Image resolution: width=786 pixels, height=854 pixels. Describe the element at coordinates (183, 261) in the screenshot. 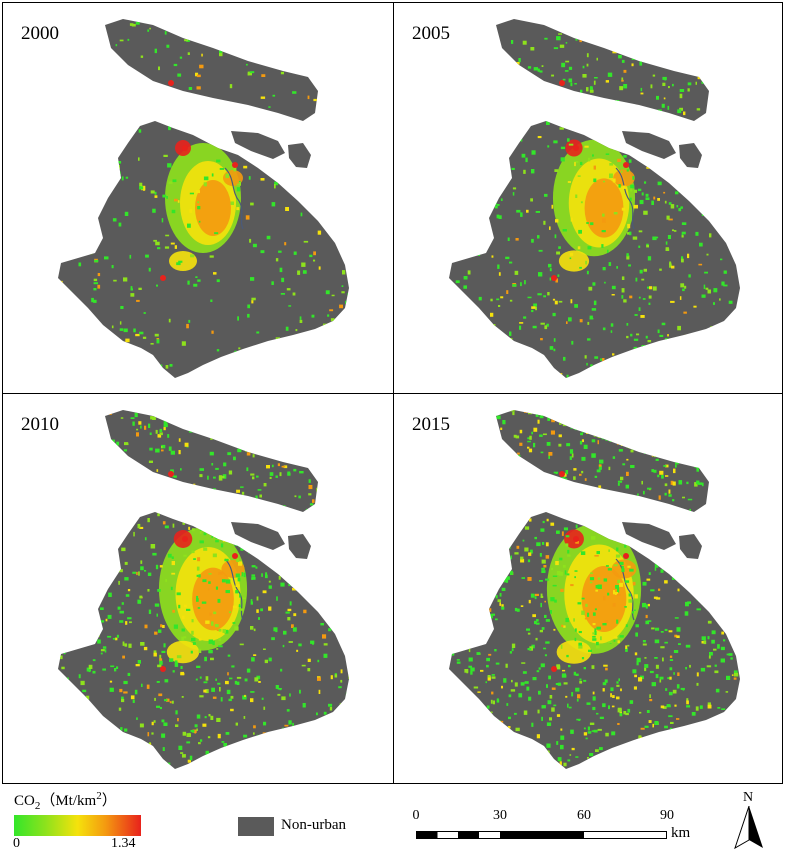

I see `urban-core` at that location.